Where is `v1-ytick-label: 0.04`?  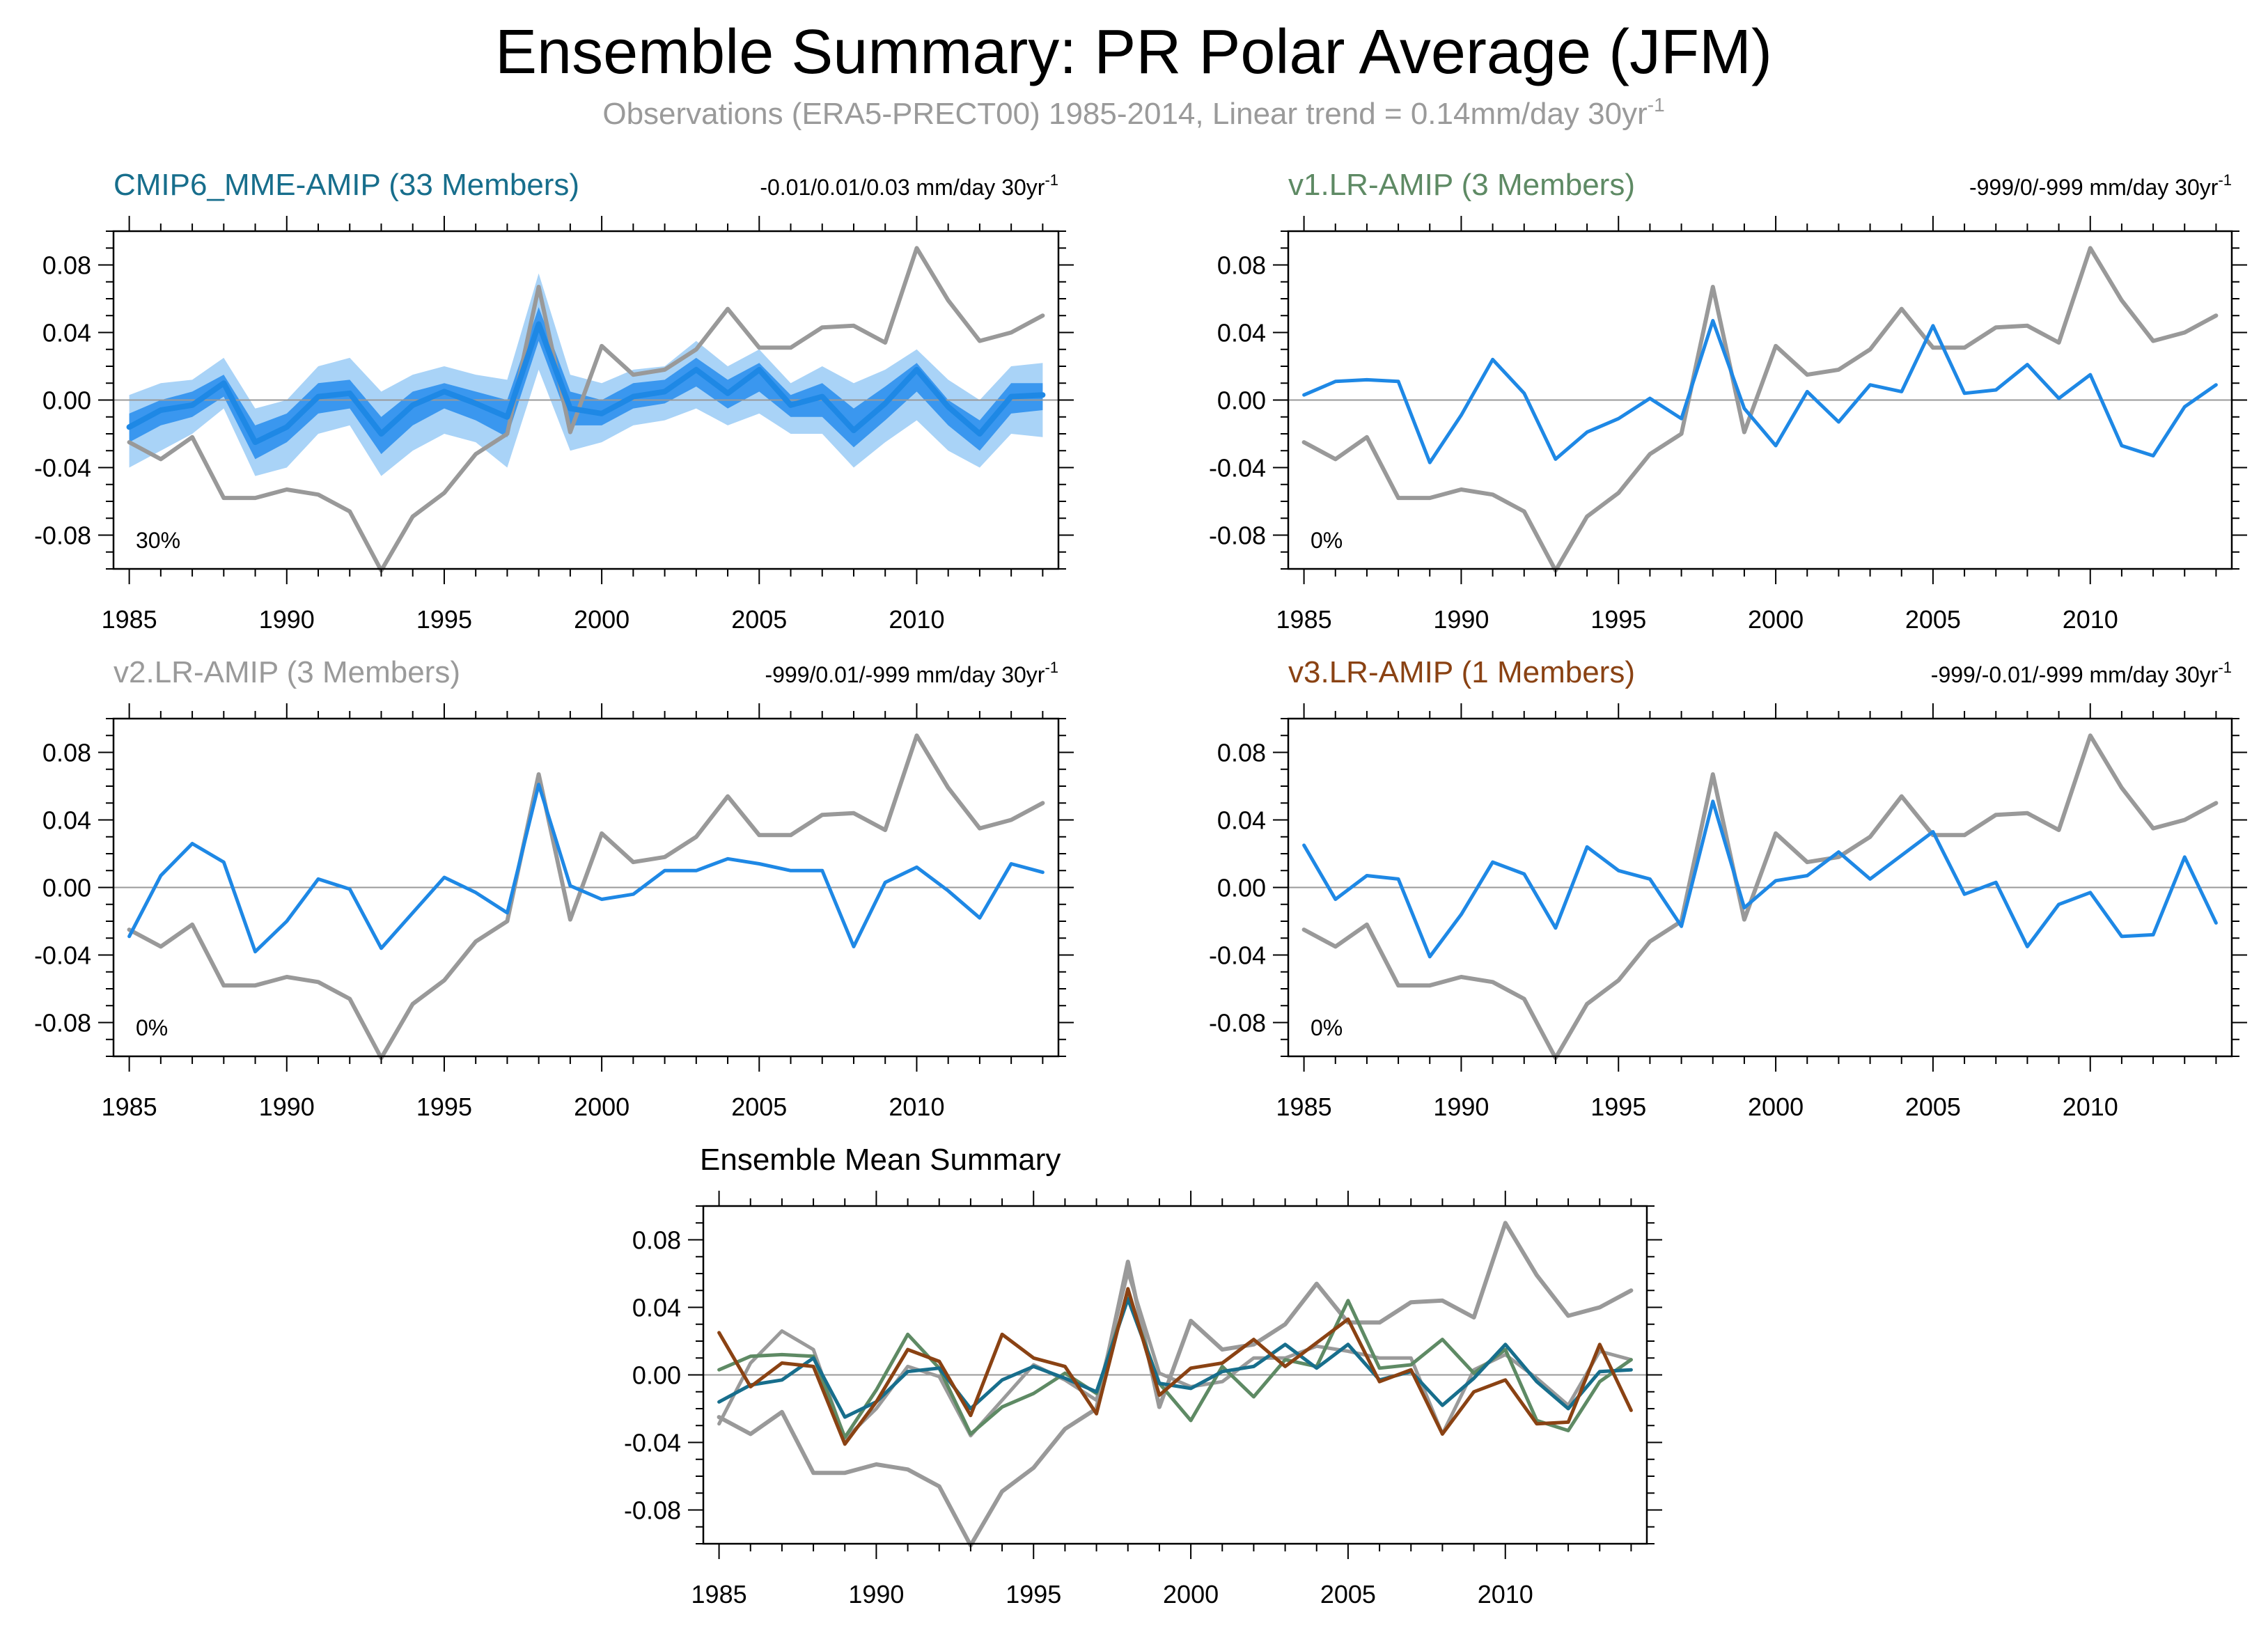
v1-ytick-label: 0.04 is located at coordinates (1241, 333).